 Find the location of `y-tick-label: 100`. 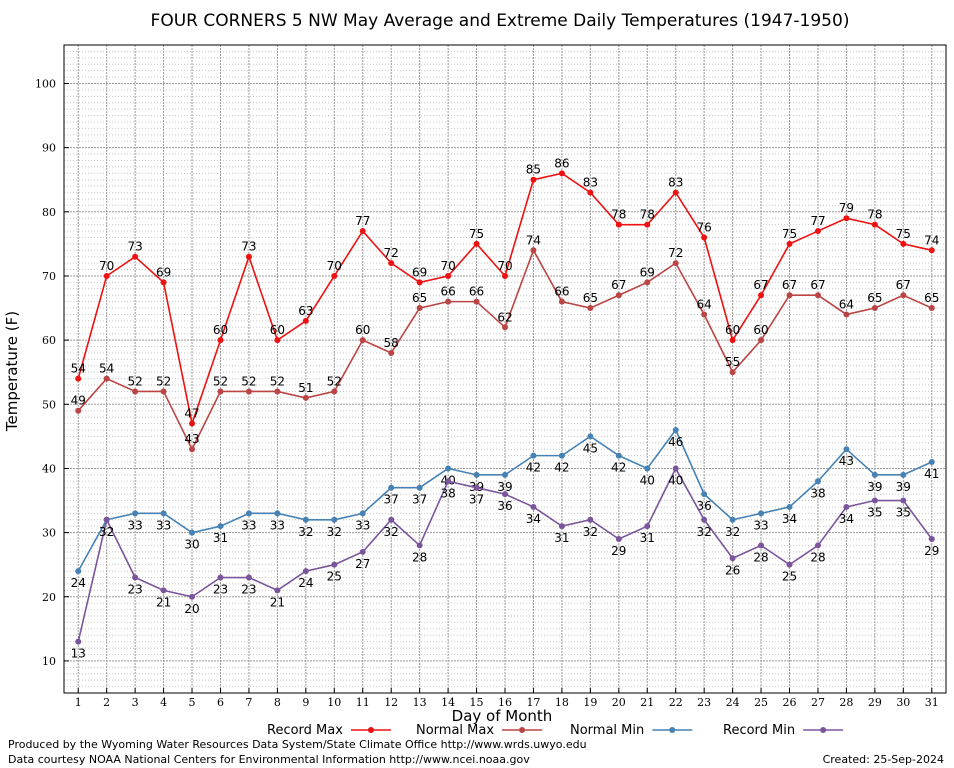

y-tick-label: 100 is located at coordinates (45, 83).